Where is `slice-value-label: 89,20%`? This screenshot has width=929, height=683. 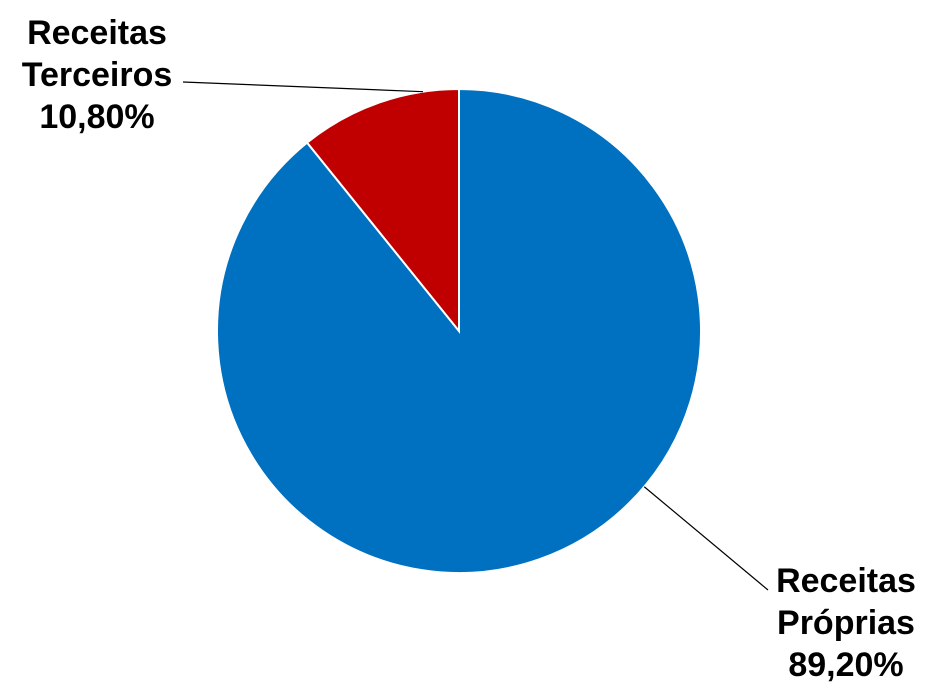 slice-value-label: 89,20% is located at coordinates (845, 664).